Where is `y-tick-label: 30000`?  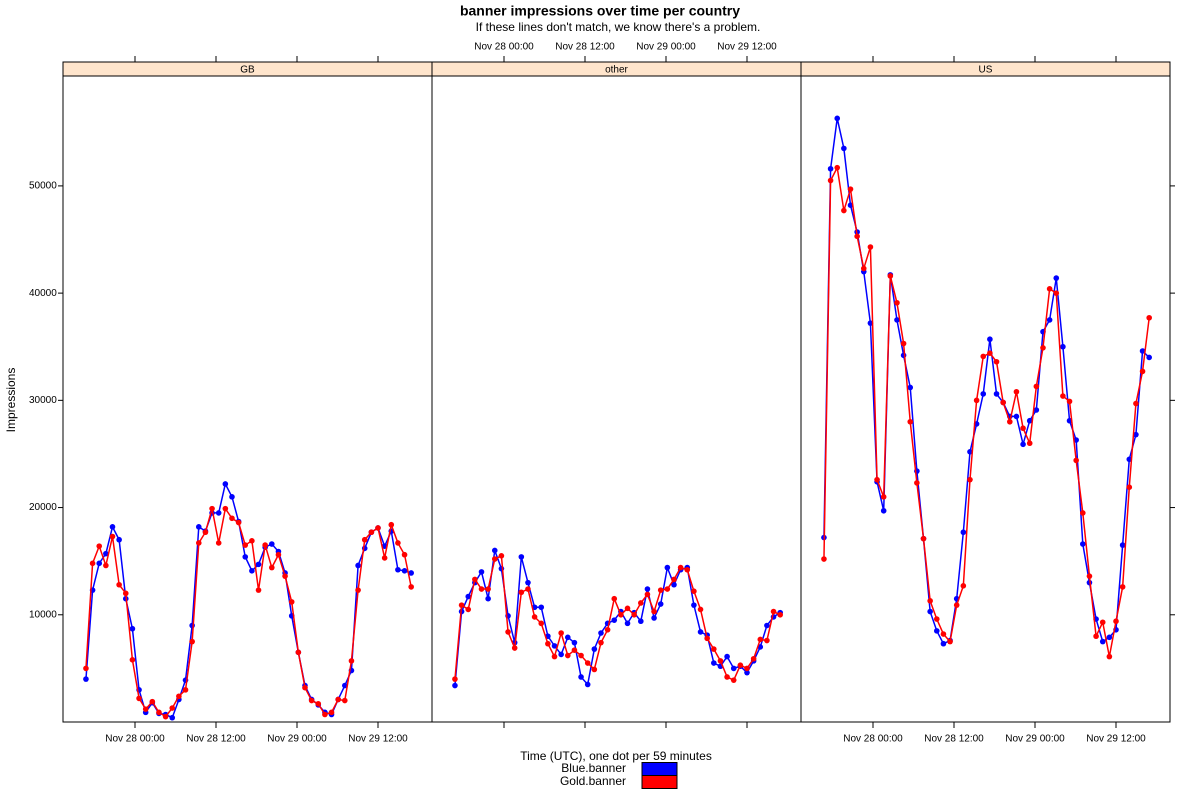
y-tick-label: 30000 is located at coordinates (43, 400).